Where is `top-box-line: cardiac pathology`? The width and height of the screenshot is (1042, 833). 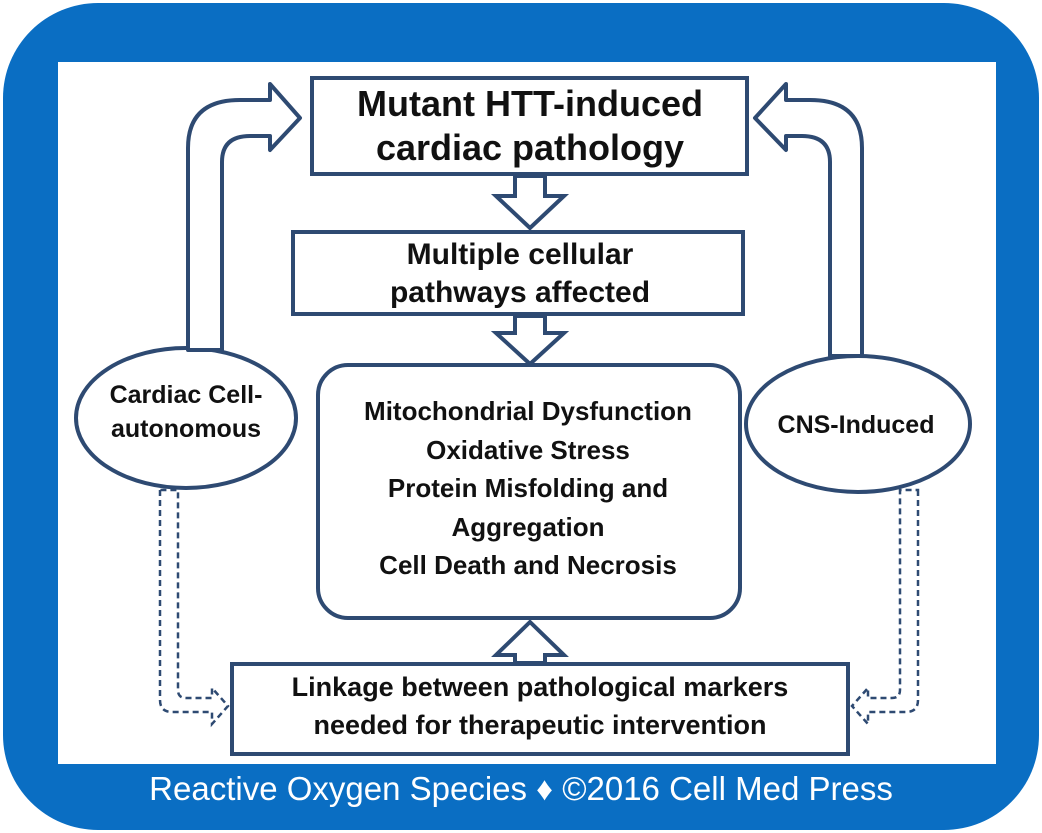
top-box-line: cardiac pathology is located at coordinates (530, 147).